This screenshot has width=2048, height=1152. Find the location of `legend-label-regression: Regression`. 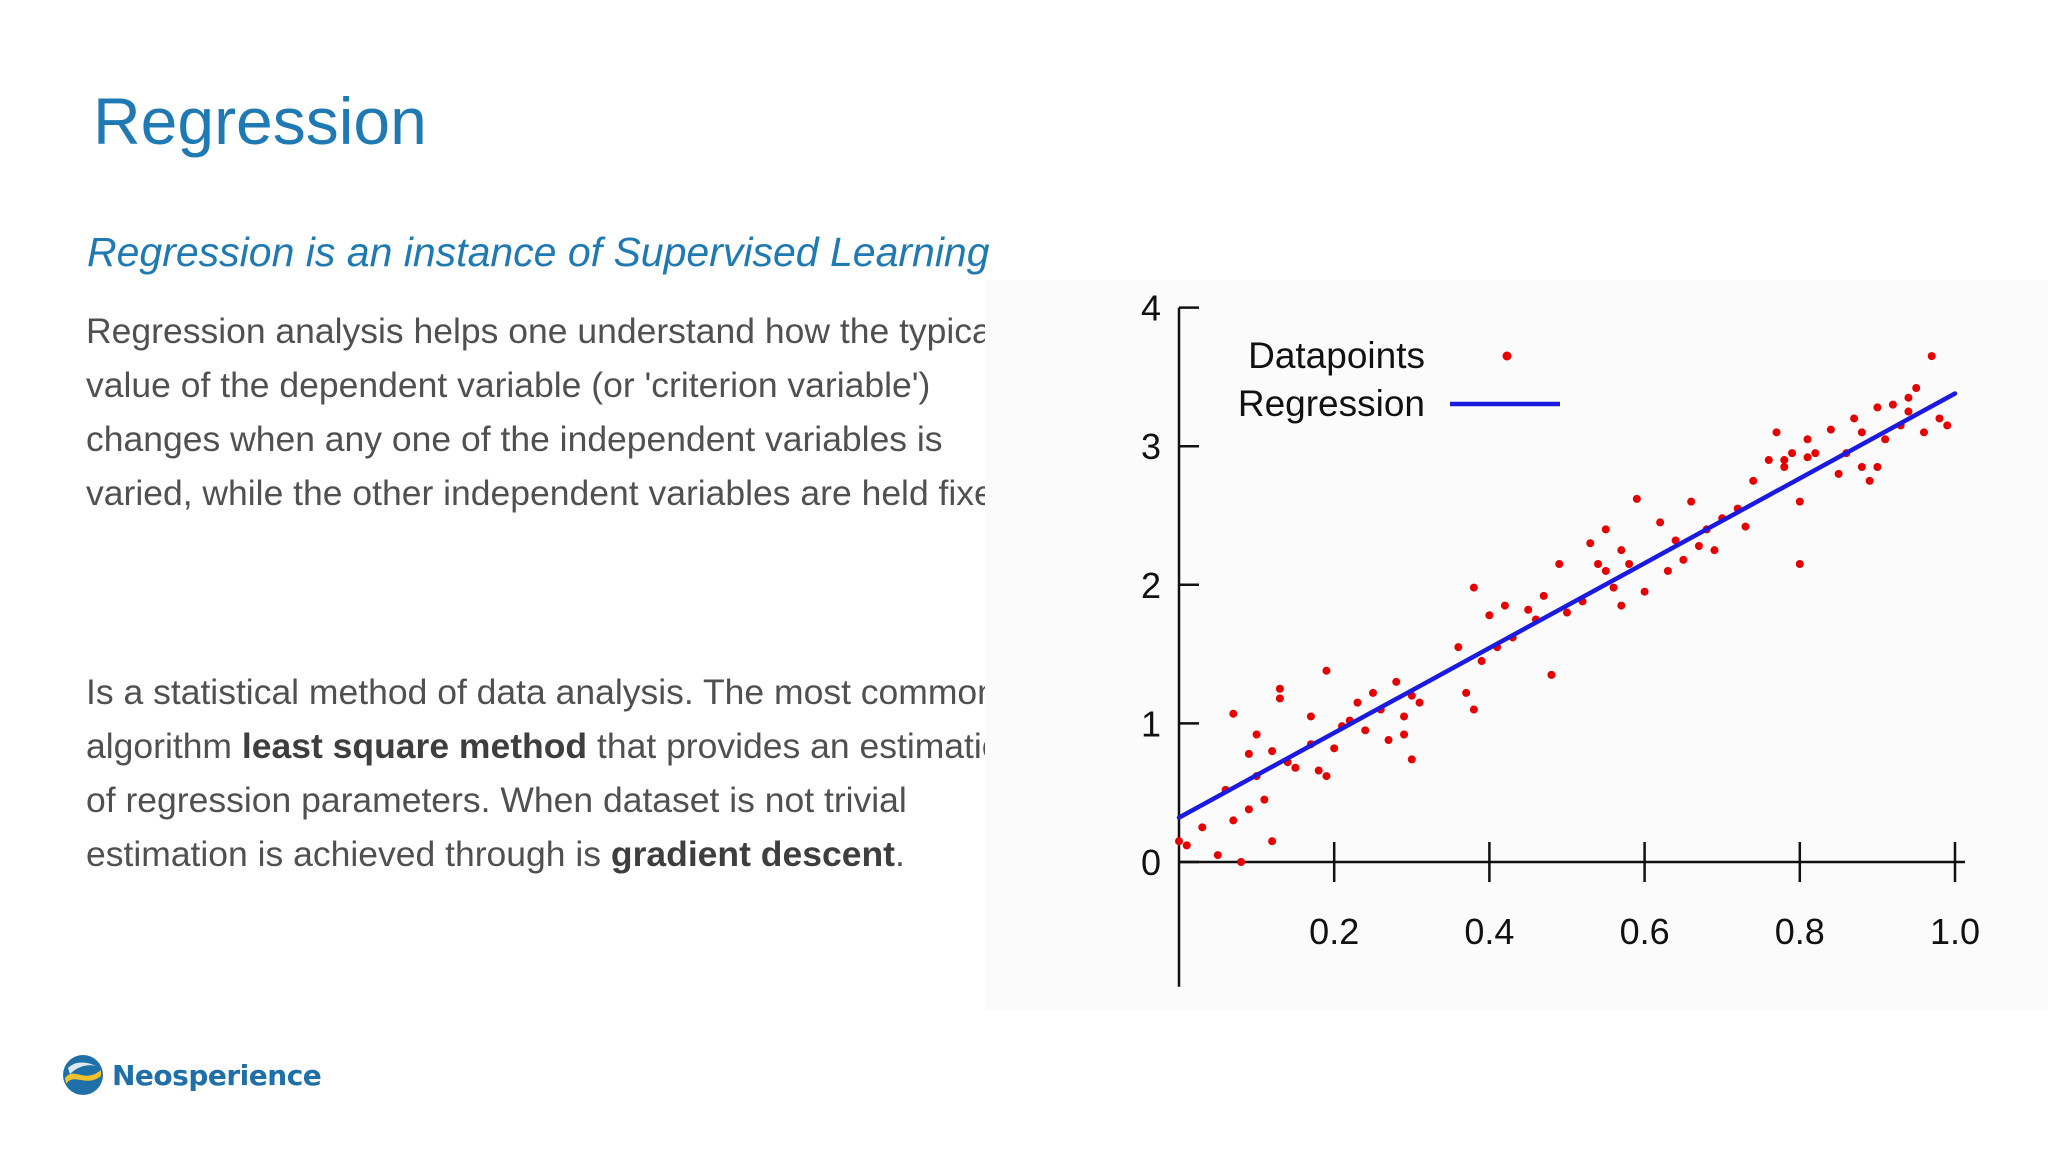

legend-label-regression: Regression is located at coordinates (1331, 403).